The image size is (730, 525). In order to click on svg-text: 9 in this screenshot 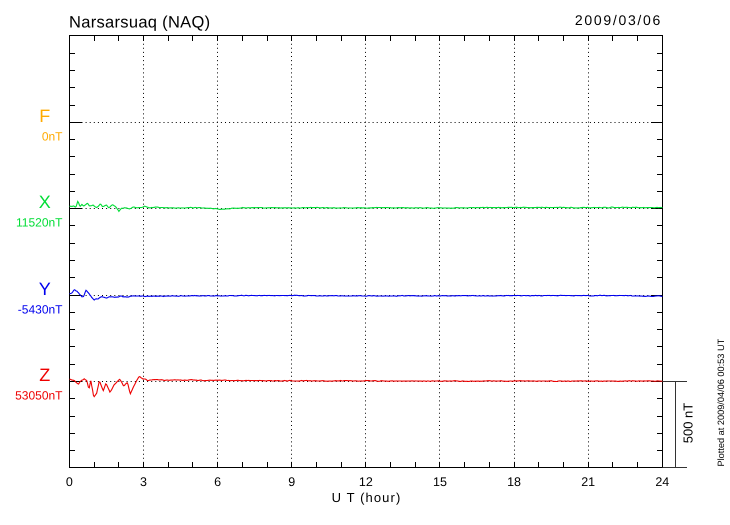, I will do `click(291, 482)`.